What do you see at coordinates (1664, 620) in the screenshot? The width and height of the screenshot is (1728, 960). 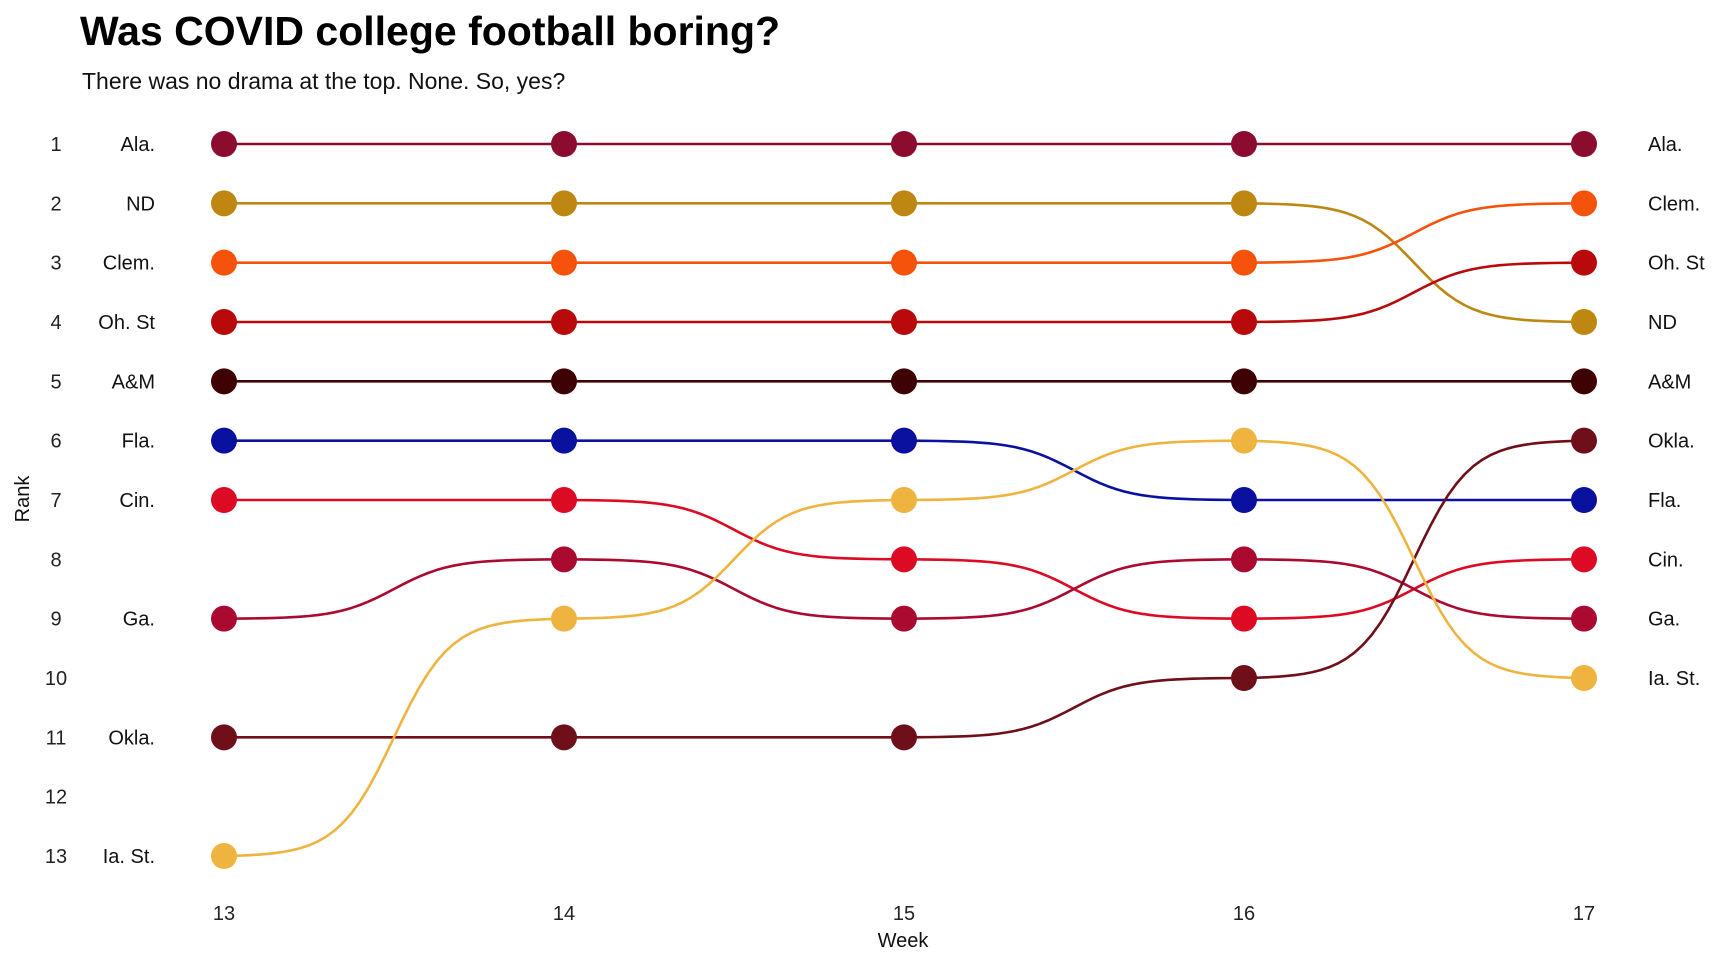 I see `right-label-ga: Ga.` at bounding box center [1664, 620].